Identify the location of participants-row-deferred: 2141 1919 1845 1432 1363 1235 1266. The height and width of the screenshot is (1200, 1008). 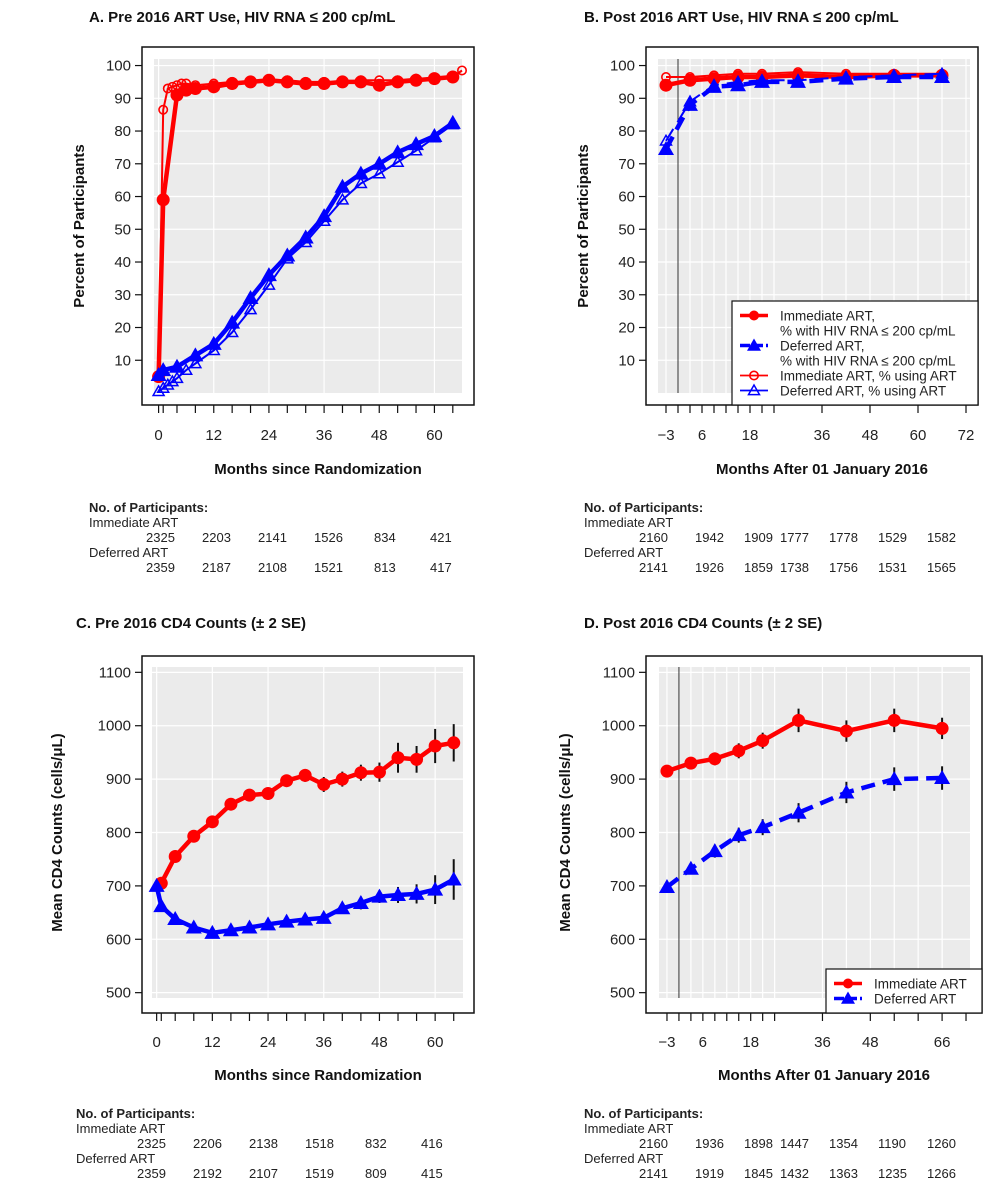
(794, 1173).